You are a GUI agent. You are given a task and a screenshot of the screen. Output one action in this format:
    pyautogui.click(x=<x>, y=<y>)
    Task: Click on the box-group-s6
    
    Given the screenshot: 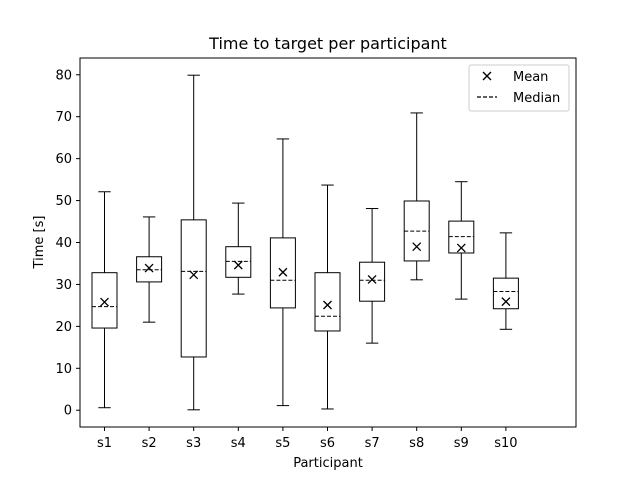 What is the action you would take?
    pyautogui.click(x=327, y=297)
    